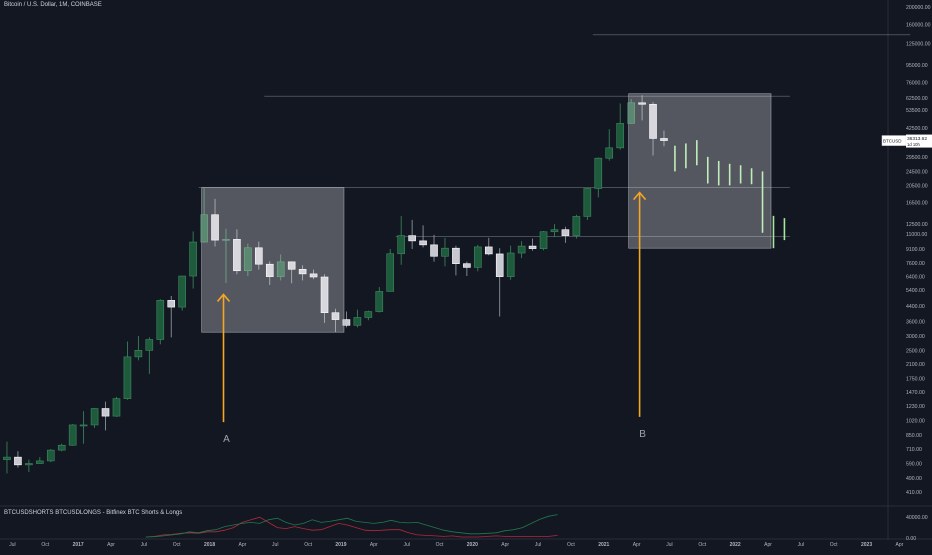 The height and width of the screenshot is (555, 932). I want to click on indicator-axis-label: 0.00, so click(911, 539).